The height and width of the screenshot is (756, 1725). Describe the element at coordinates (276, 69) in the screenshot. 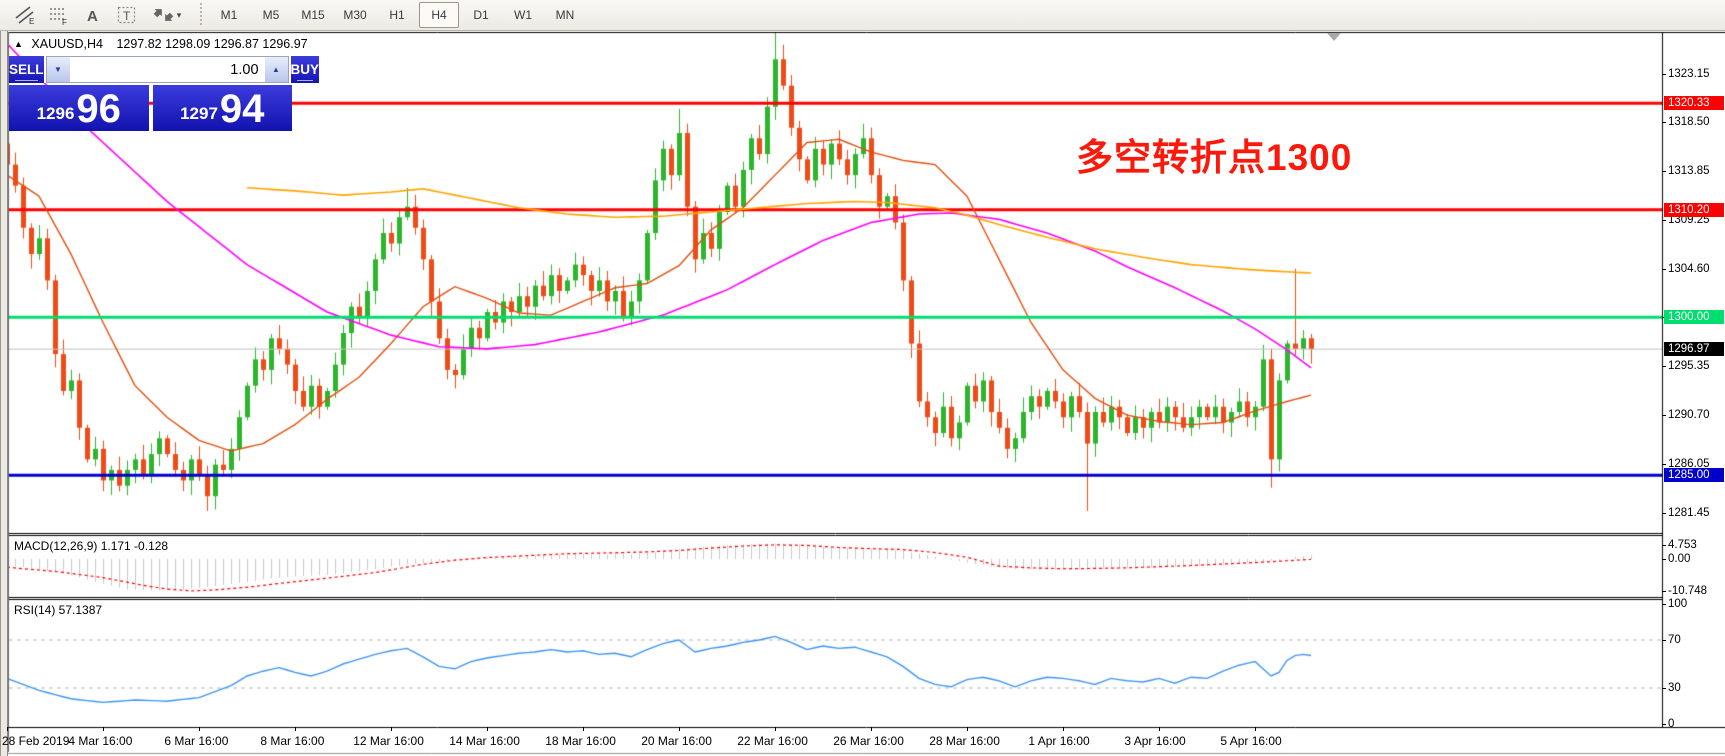

I see `volume-increase-button: ▲` at that location.